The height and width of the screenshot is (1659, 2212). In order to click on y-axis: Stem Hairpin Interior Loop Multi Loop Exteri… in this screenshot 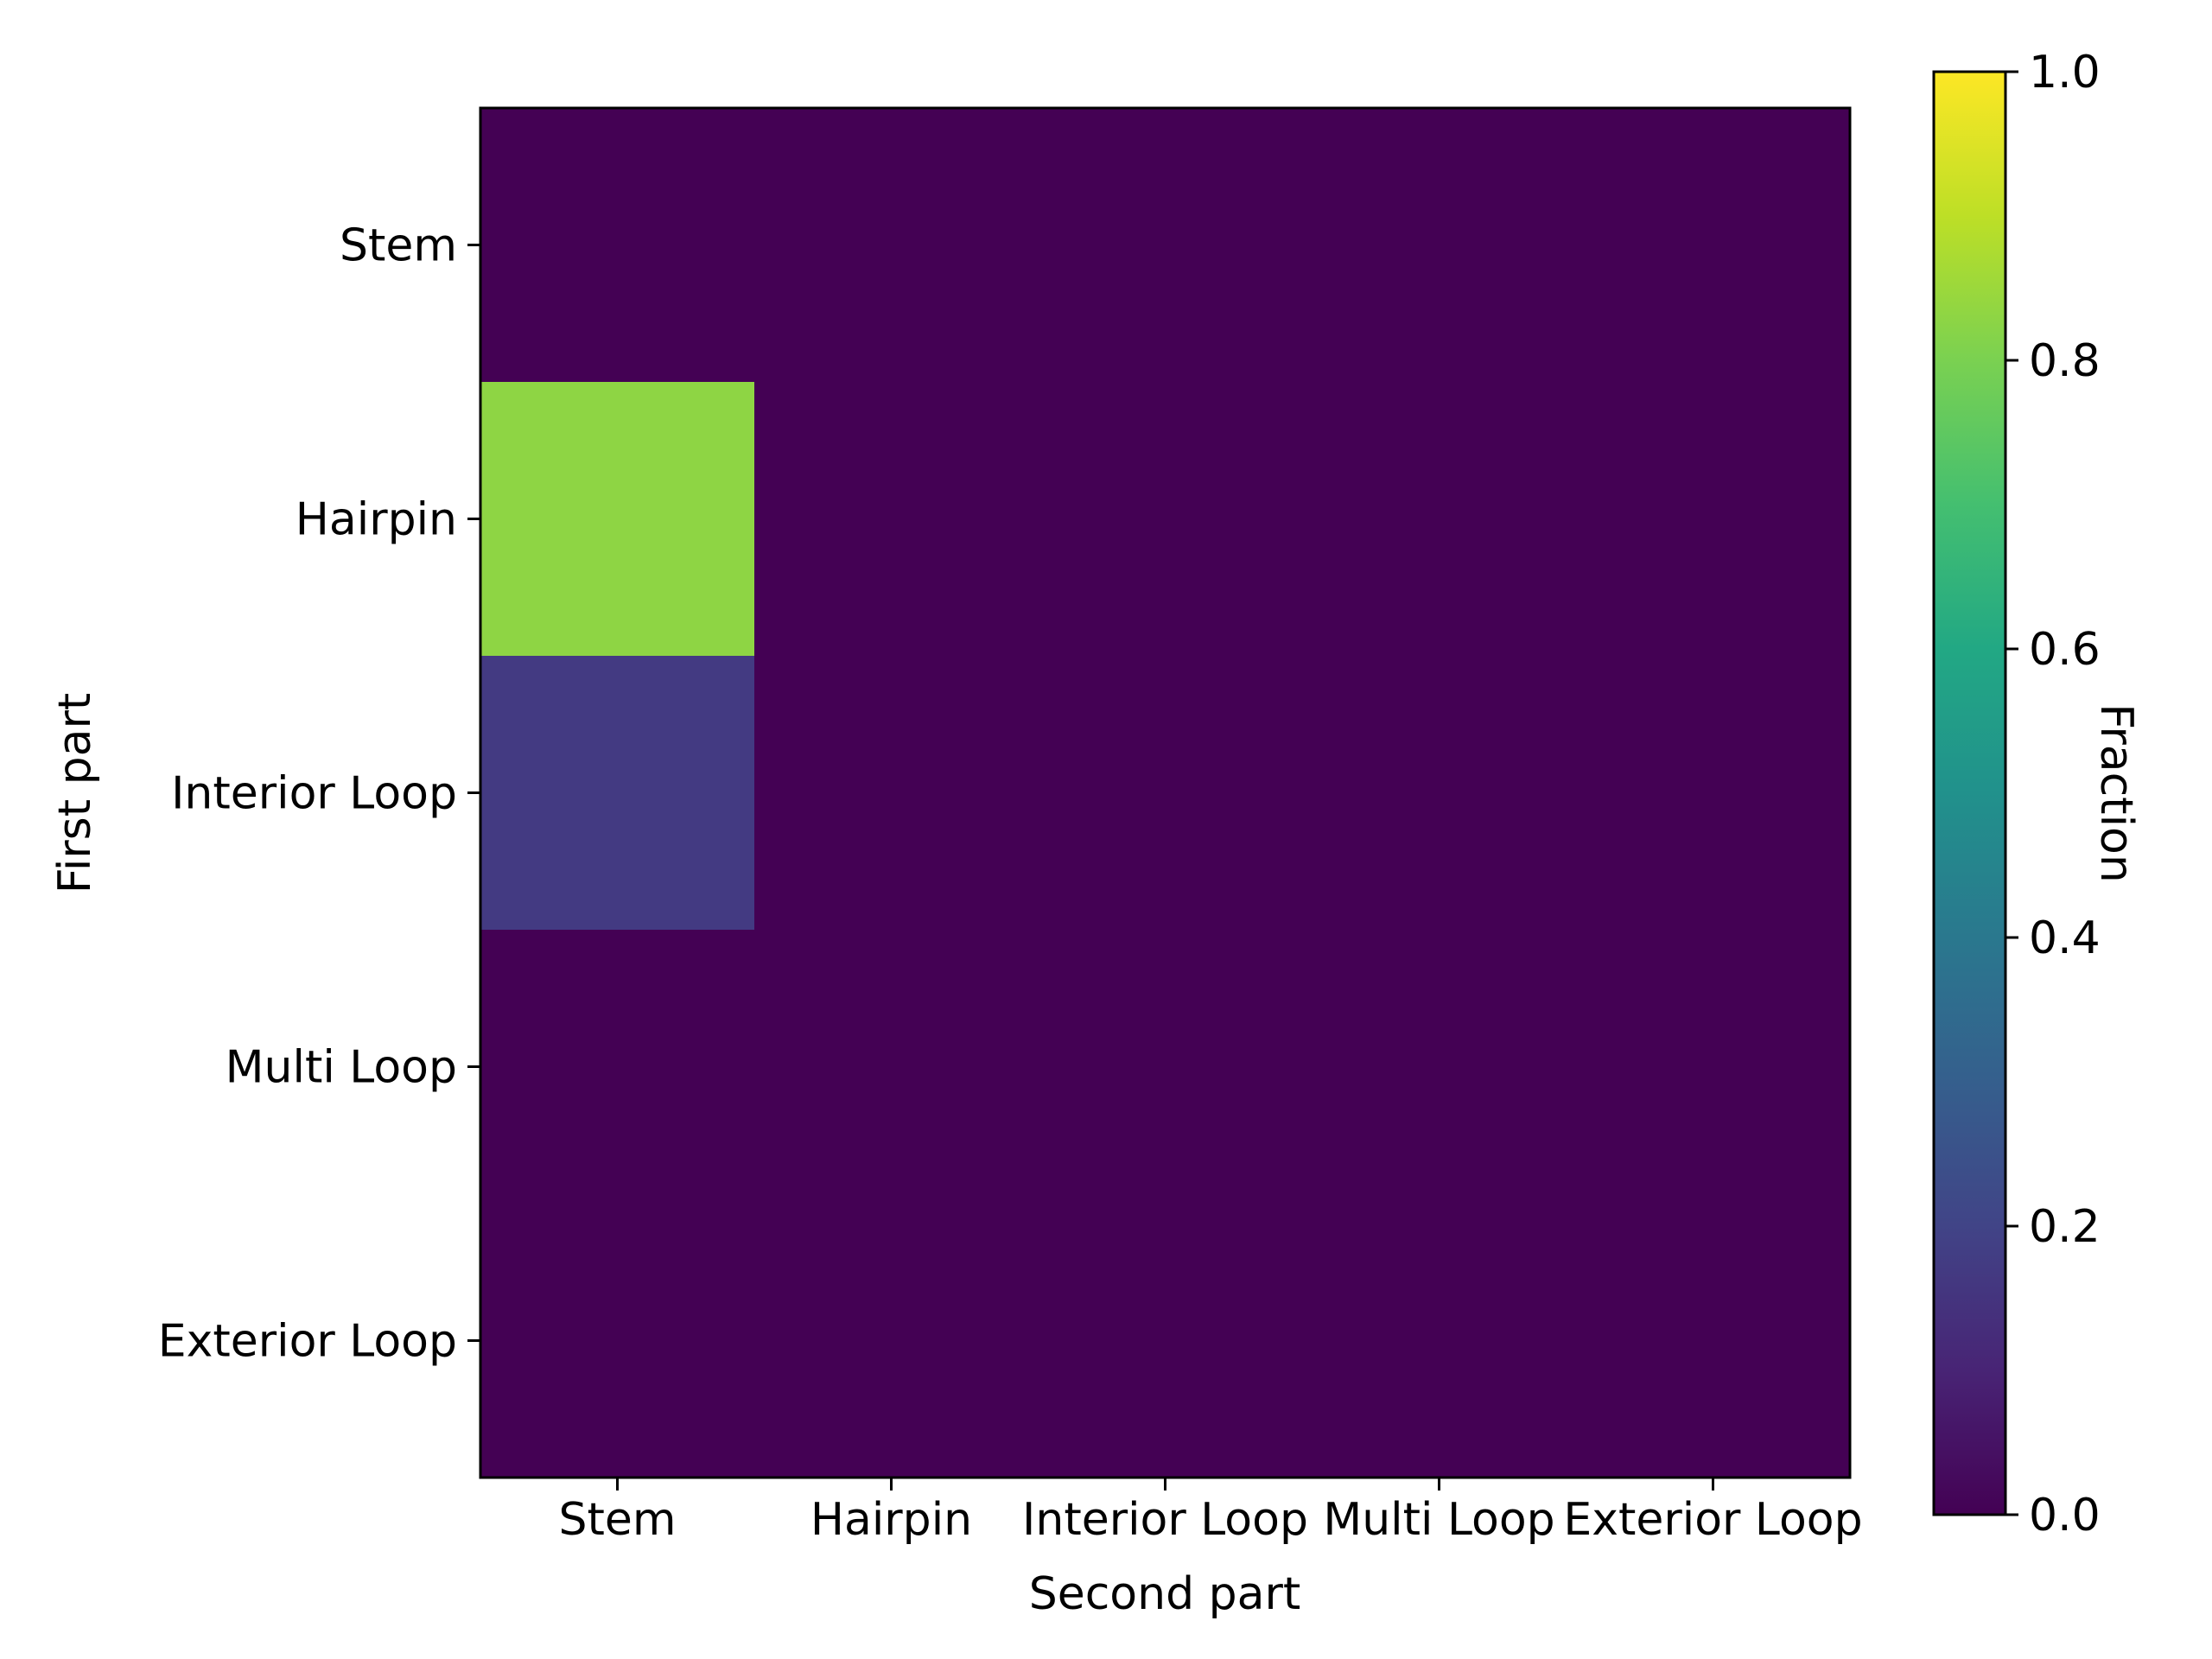, I will do `click(319, 794)`.